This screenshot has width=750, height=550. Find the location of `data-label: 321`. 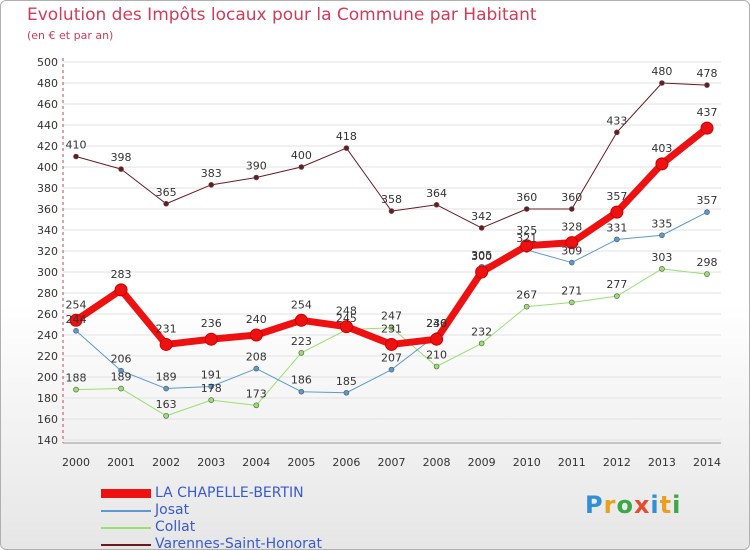

data-label: 321 is located at coordinates (526, 238).